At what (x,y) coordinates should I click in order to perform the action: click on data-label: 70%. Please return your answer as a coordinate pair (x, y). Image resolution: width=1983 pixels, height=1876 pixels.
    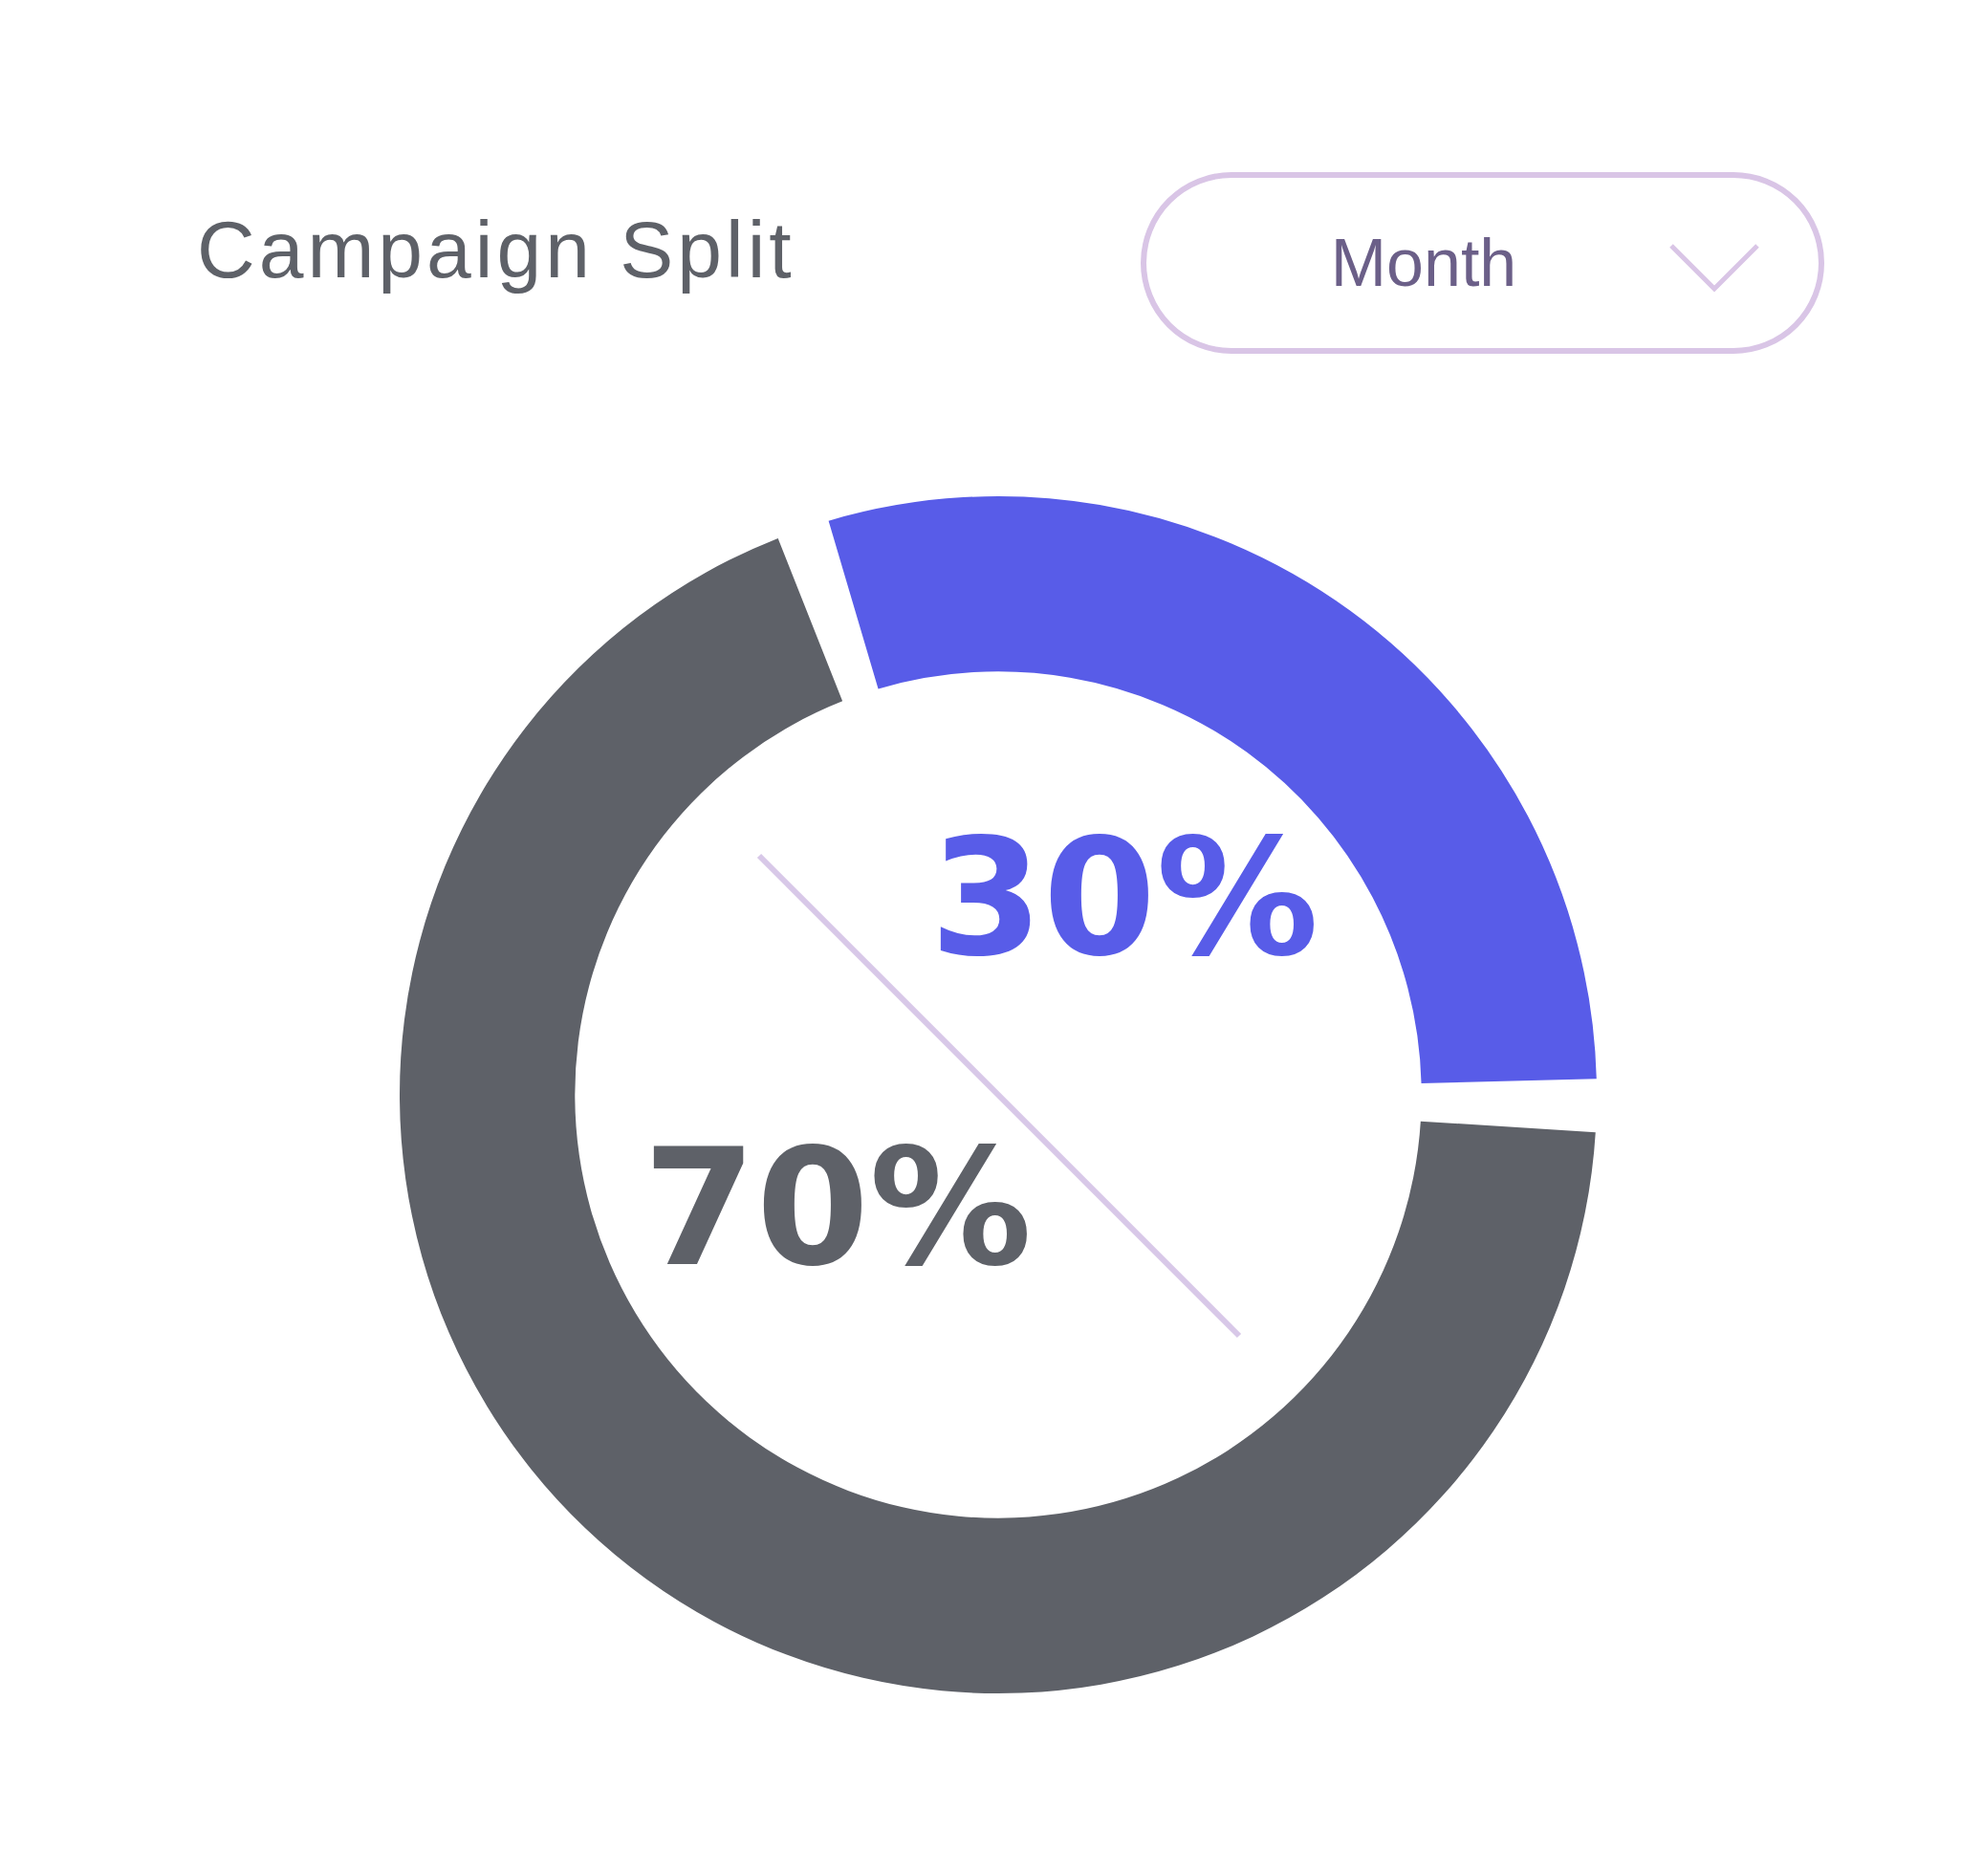
    Looking at the image, I should click on (838, 1208).